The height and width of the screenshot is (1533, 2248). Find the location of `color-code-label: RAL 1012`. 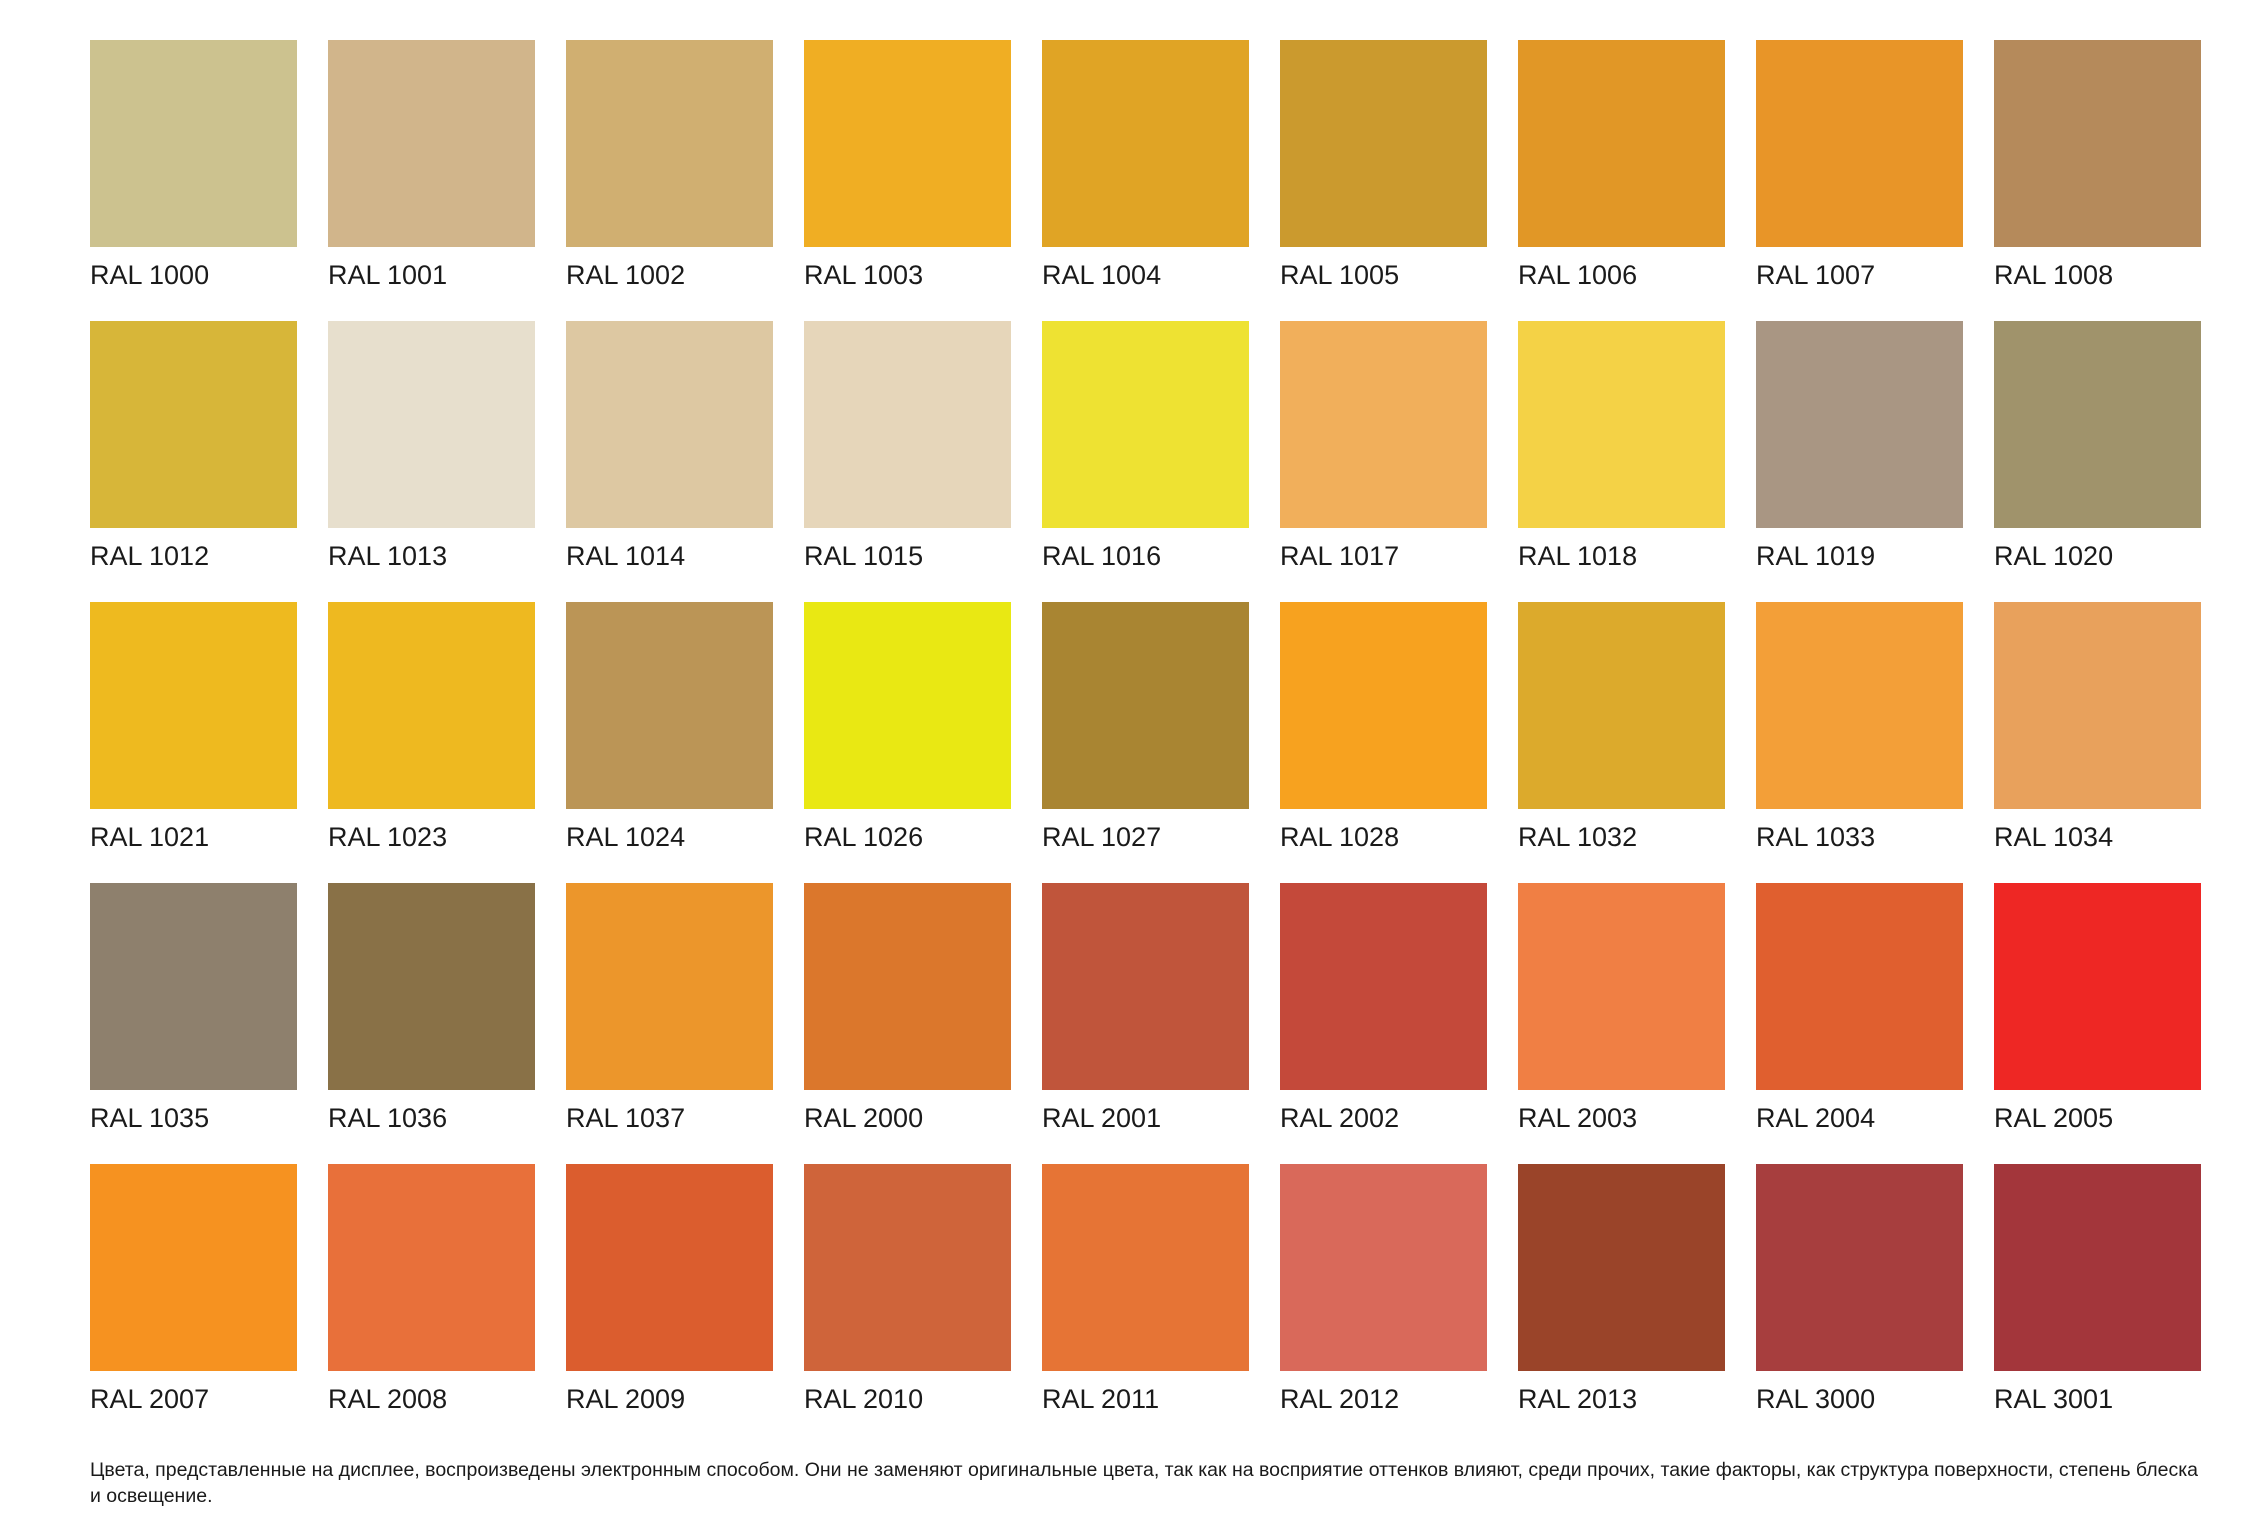

color-code-label: RAL 1012 is located at coordinates (150, 556).